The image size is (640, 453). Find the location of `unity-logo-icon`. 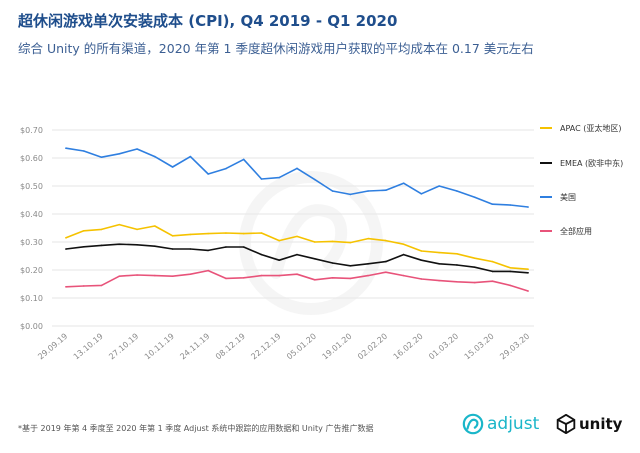

unity-logo-icon is located at coordinates (566, 424).